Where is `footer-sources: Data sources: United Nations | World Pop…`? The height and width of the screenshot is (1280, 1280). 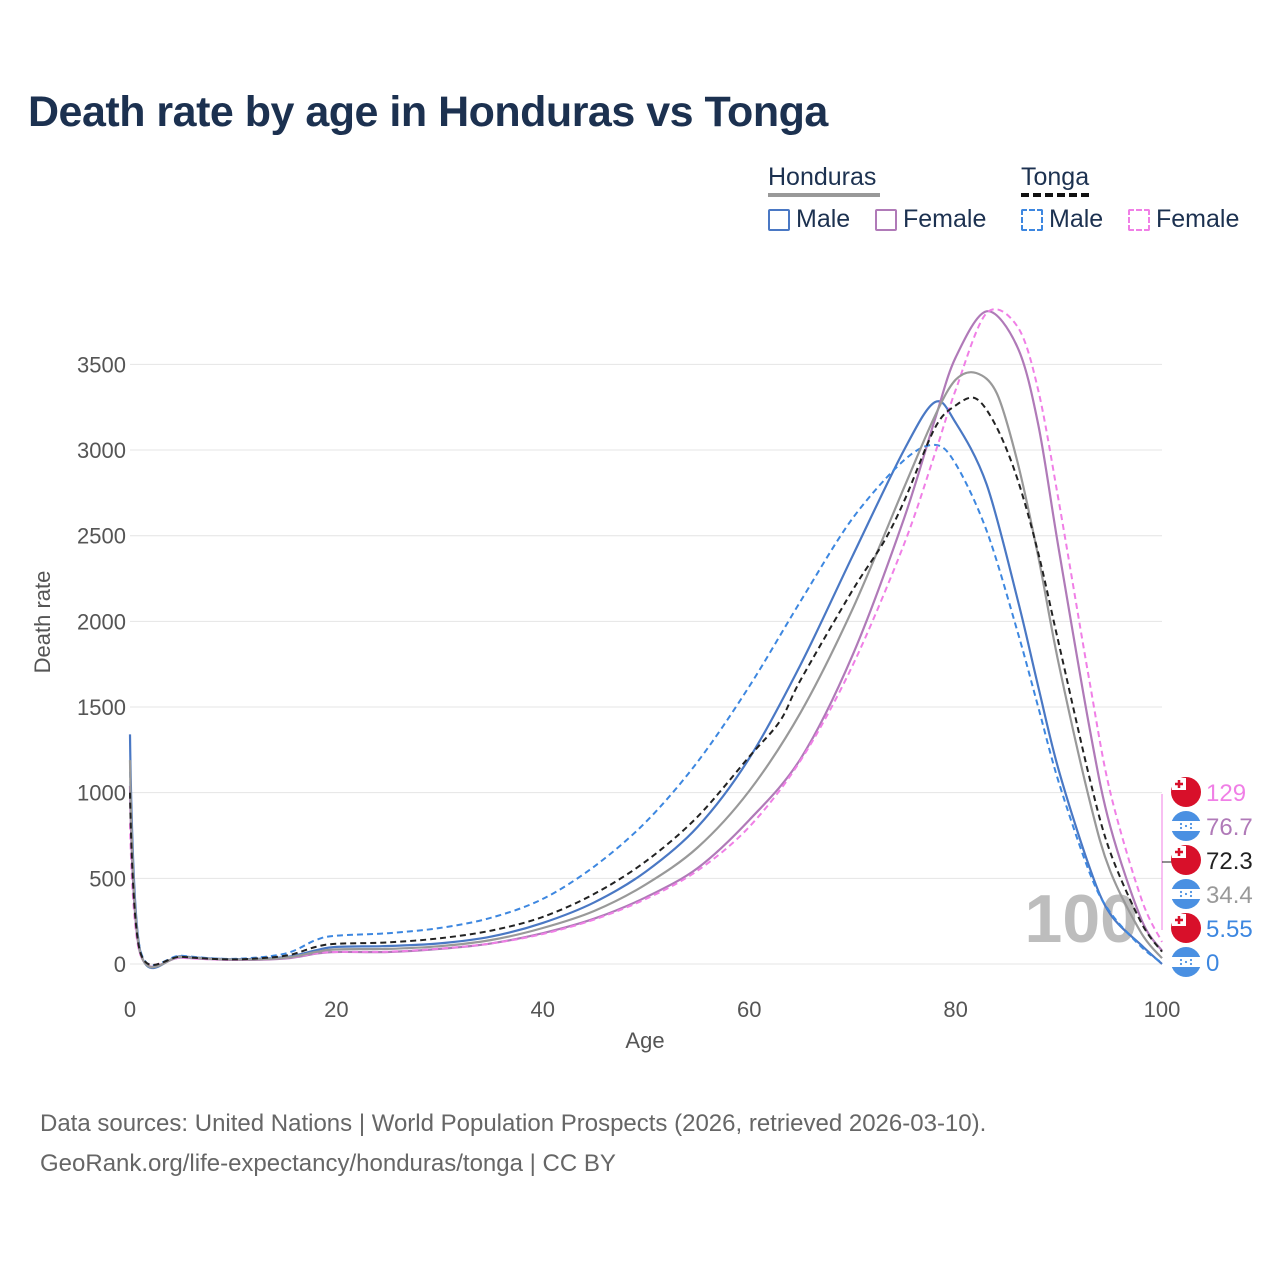
footer-sources: Data sources: United Nations | World Pop… is located at coordinates (513, 1123).